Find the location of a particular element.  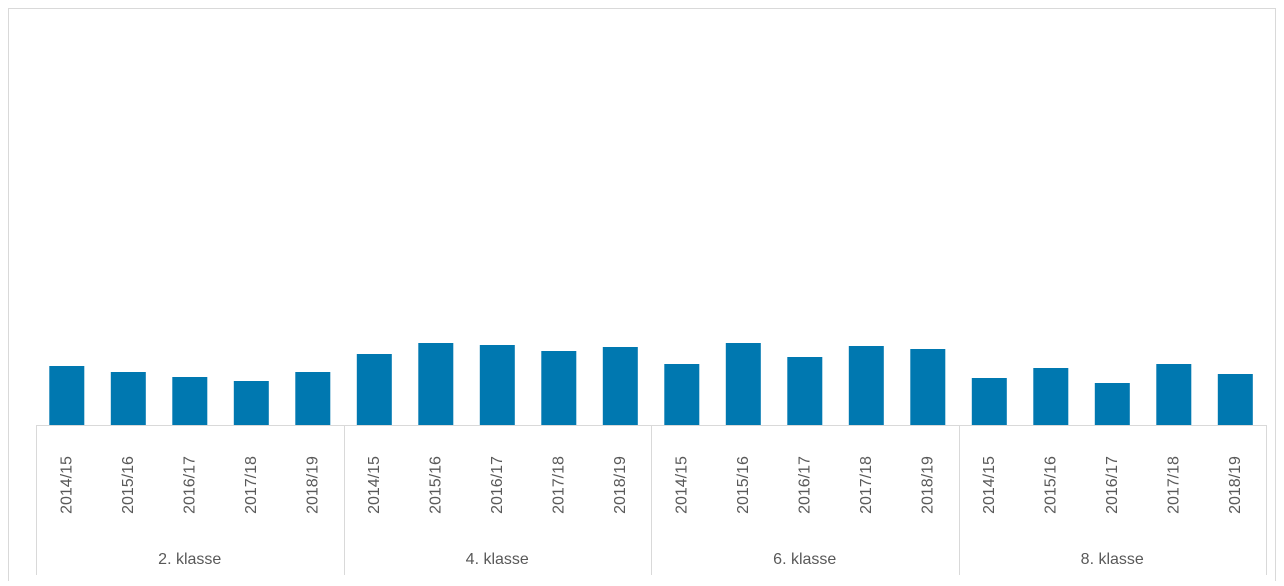

group-label: 2. klasse is located at coordinates (189, 559).